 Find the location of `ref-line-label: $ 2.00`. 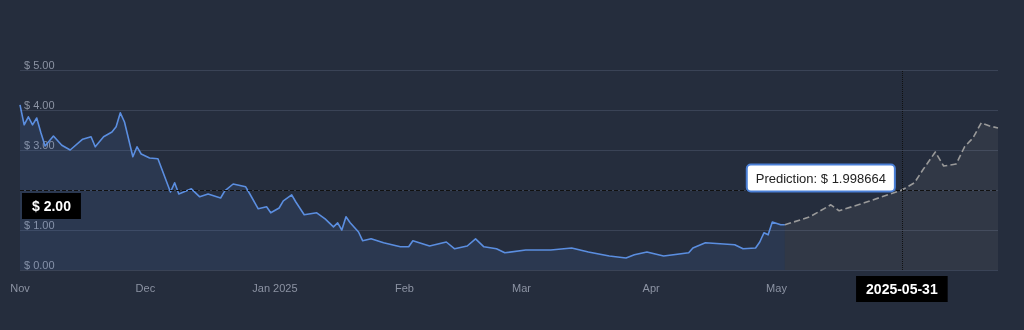

ref-line-label: $ 2.00 is located at coordinates (52, 206).